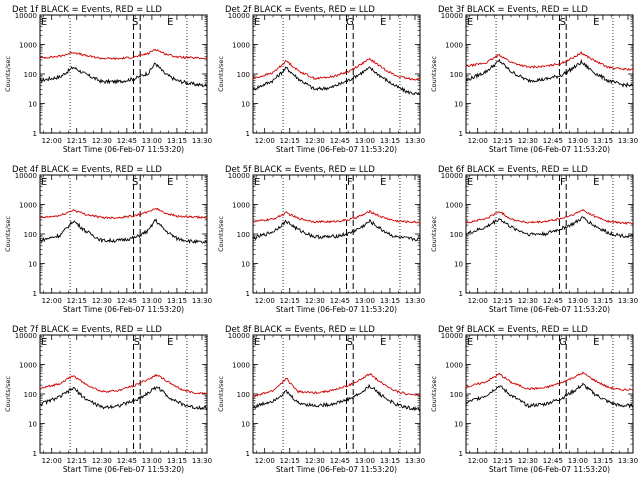 This screenshot has height=484, width=640. I want to click on chart-title: Det 2f BLACK = Events, RED = LLD, so click(300, 10).